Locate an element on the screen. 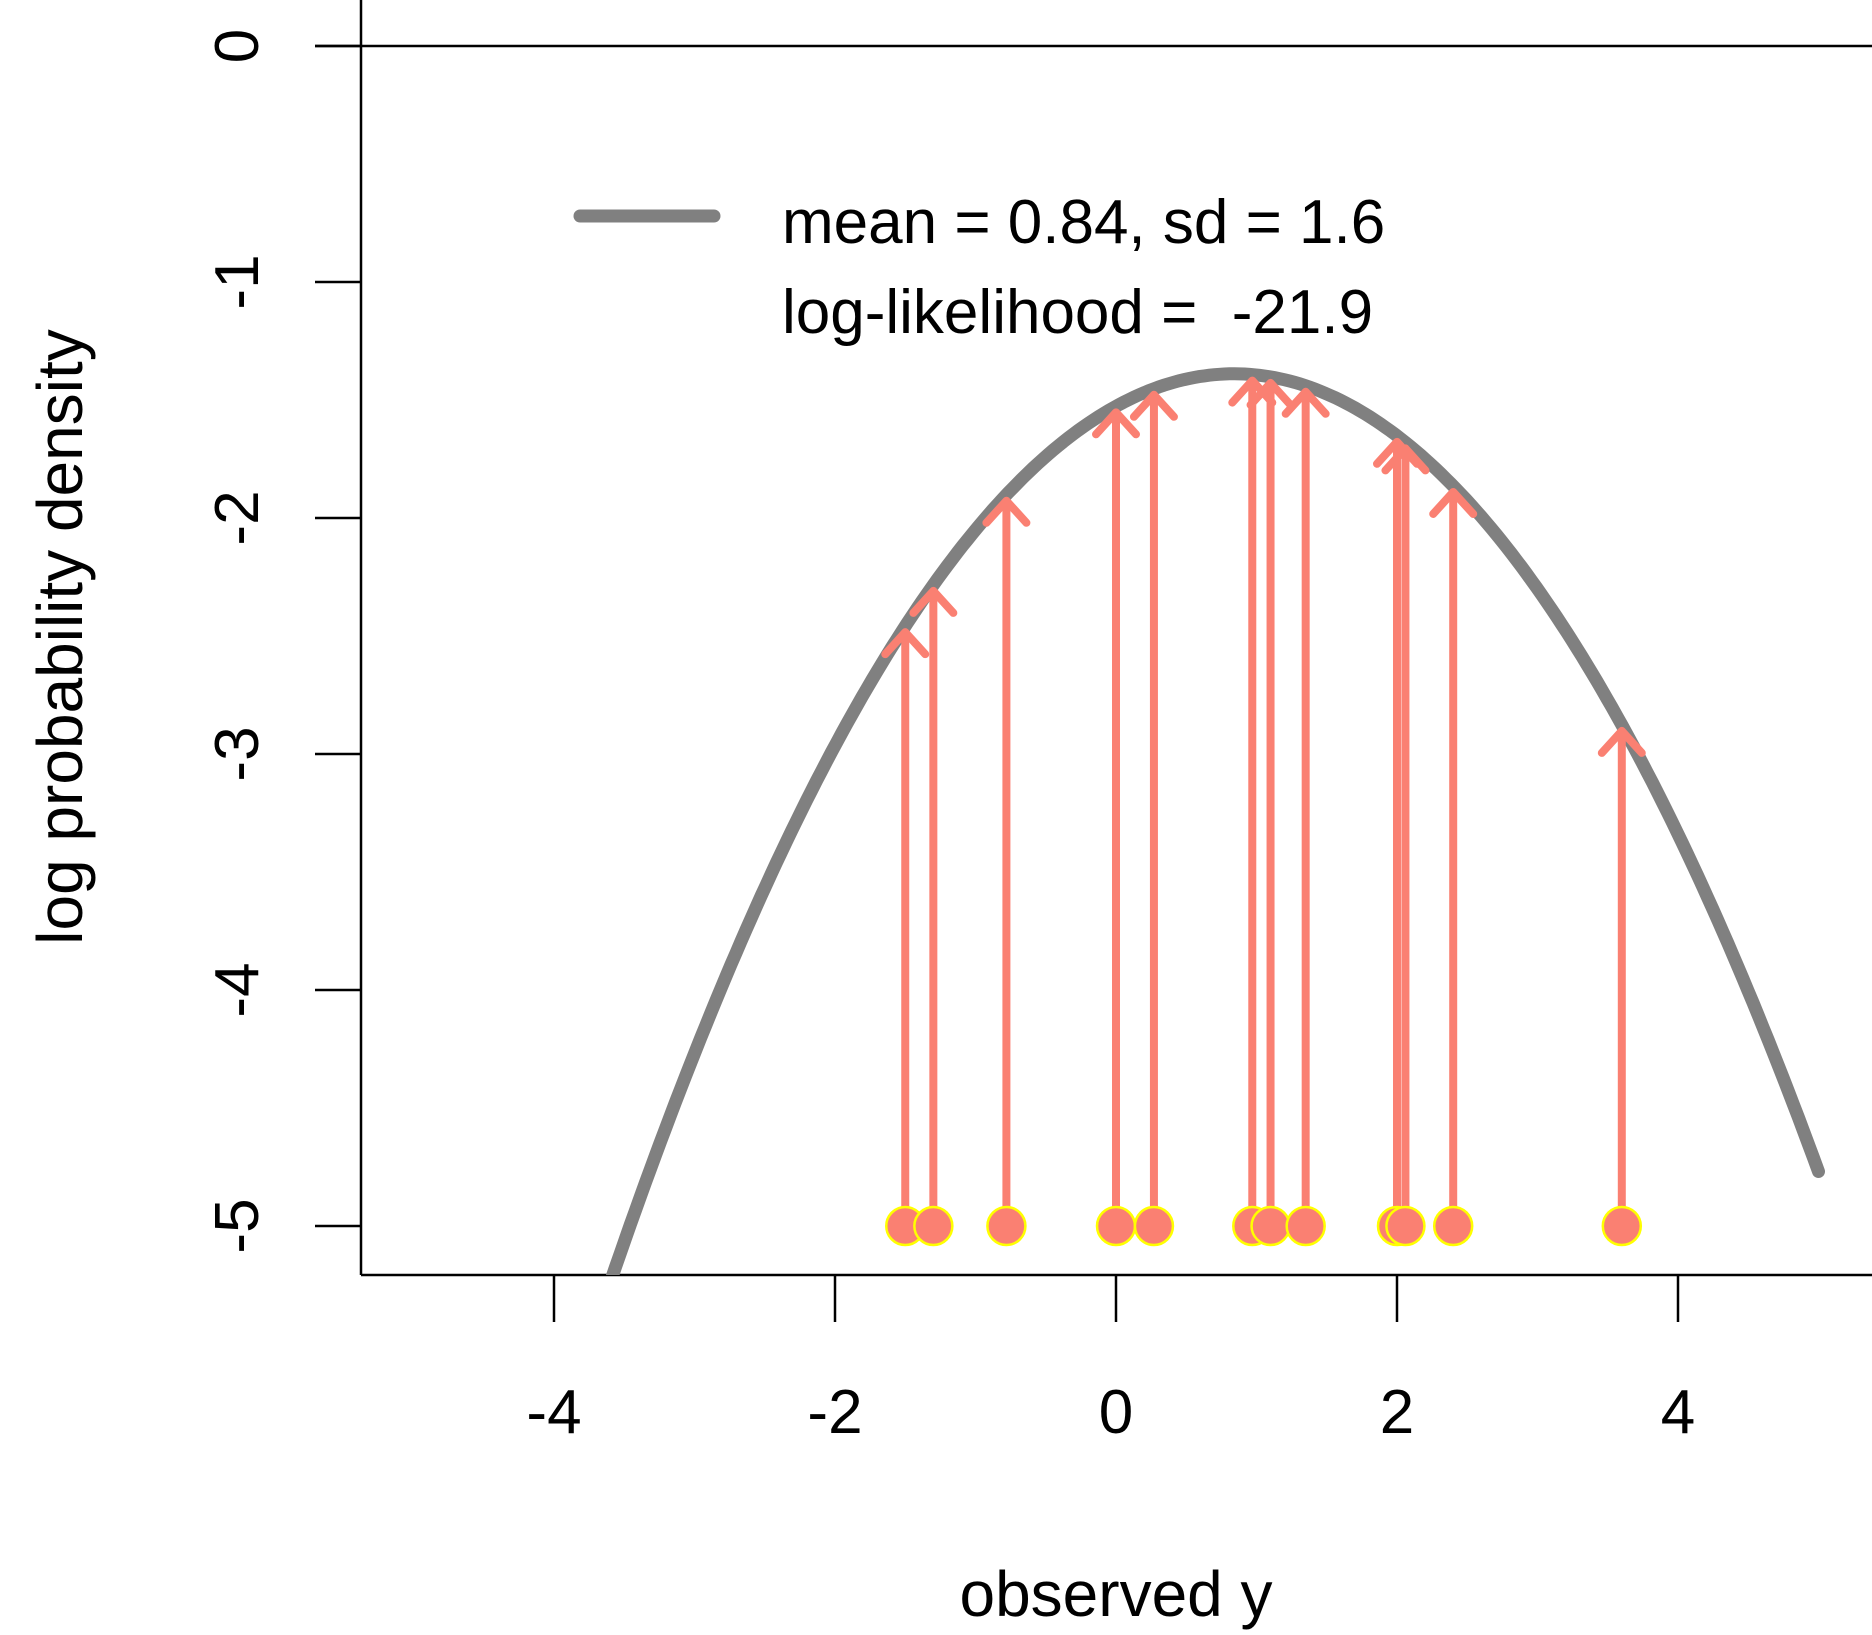 The width and height of the screenshot is (1872, 1635). x-axis-title: observed y is located at coordinates (1115, 1594).